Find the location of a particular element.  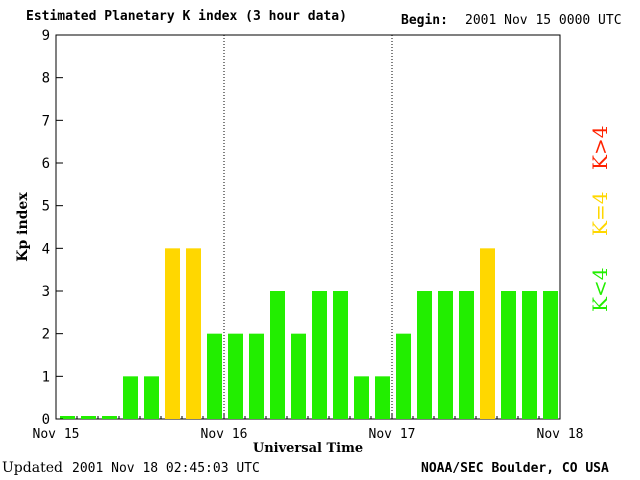

x-axis-label: Universal Time is located at coordinates (308, 448).